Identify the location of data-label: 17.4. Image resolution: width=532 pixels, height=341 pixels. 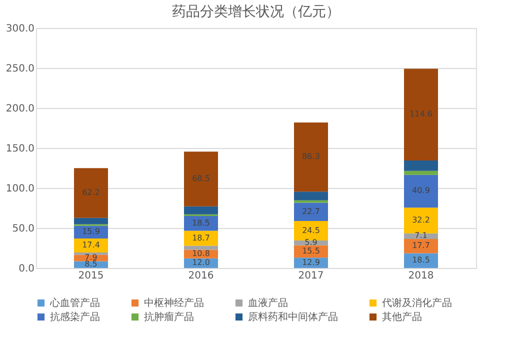
(91, 245).